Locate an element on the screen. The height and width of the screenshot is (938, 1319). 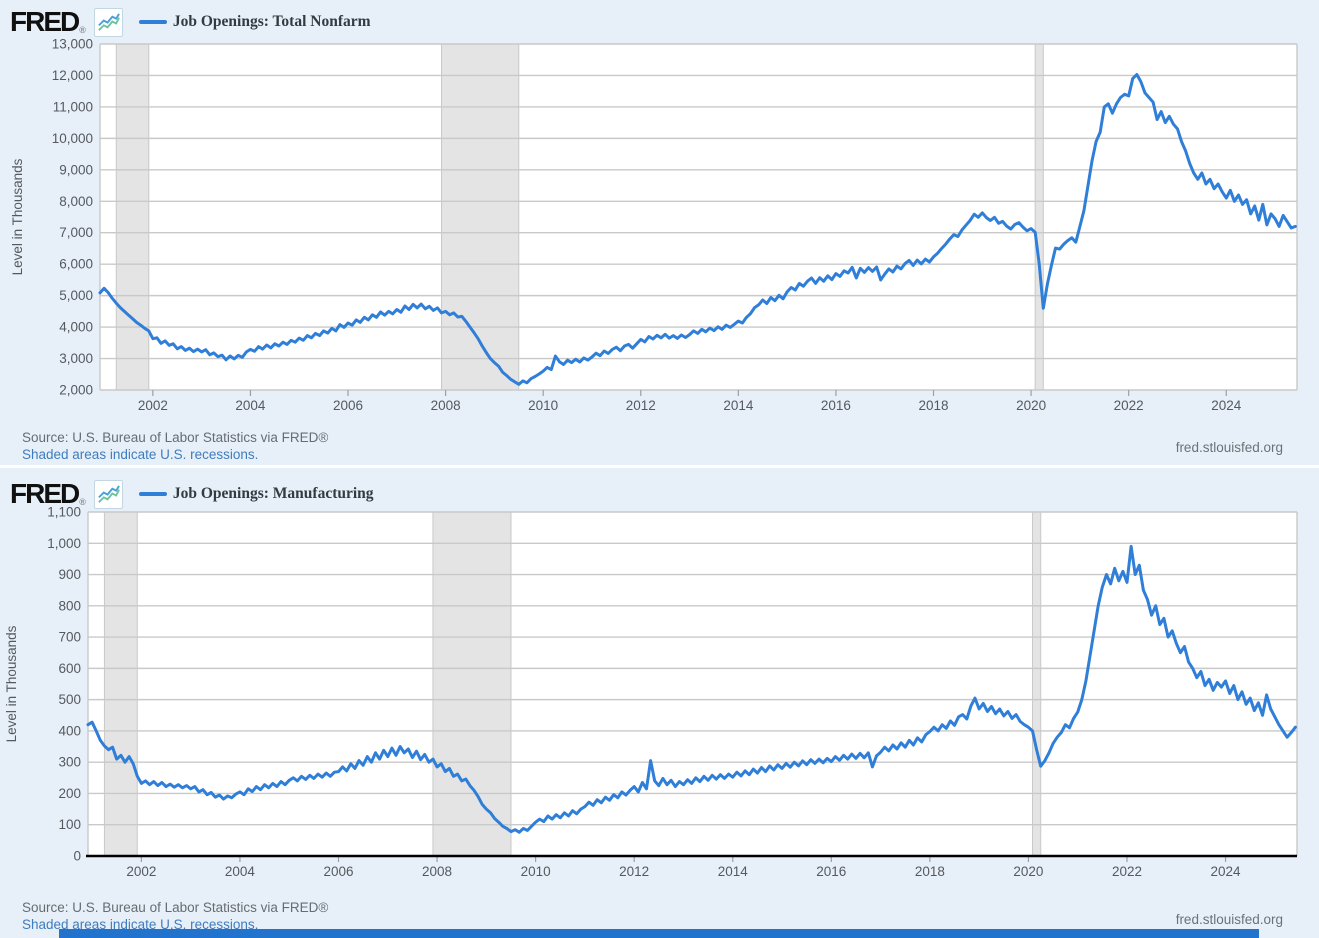
partial-bottom-bar is located at coordinates (659, 933).